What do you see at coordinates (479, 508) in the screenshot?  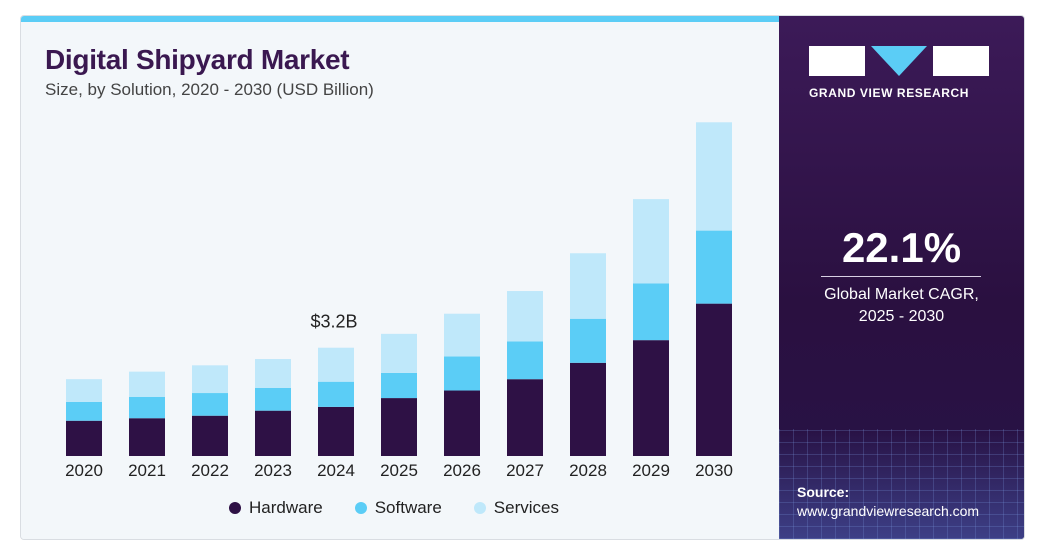 I see `legend-swatch-services` at bounding box center [479, 508].